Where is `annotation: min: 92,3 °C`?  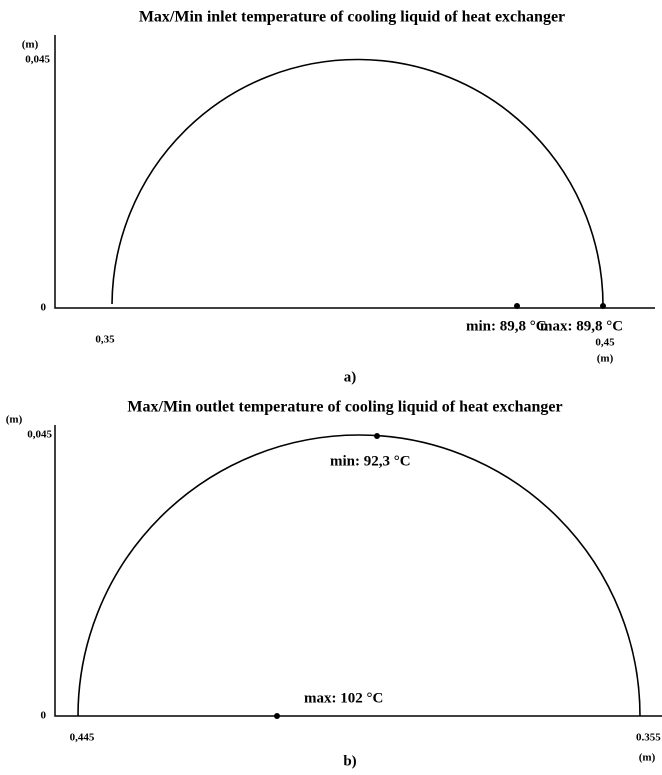
annotation: min: 92,3 °C is located at coordinates (370, 461).